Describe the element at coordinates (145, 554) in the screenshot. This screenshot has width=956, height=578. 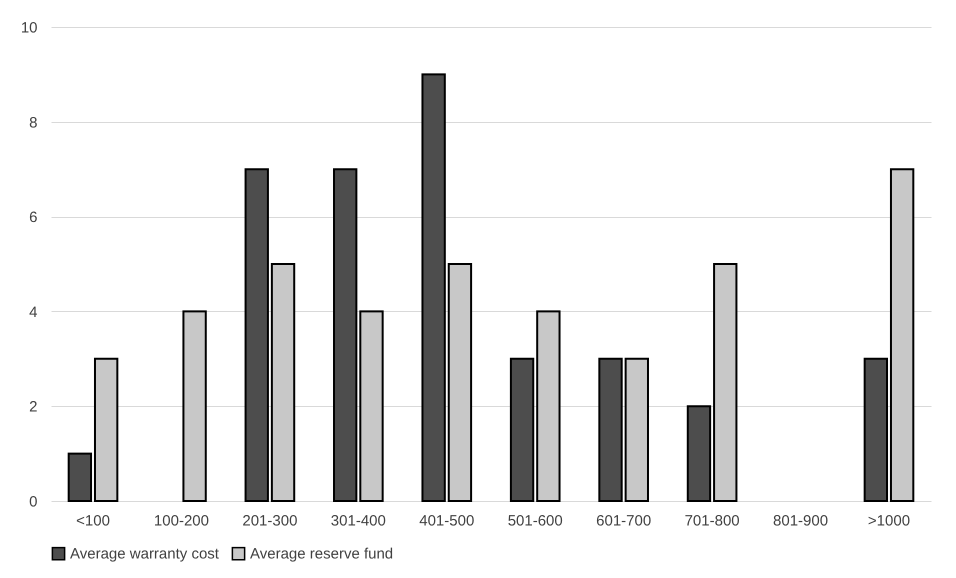
I see `legend-label: Average warranty cost` at that location.